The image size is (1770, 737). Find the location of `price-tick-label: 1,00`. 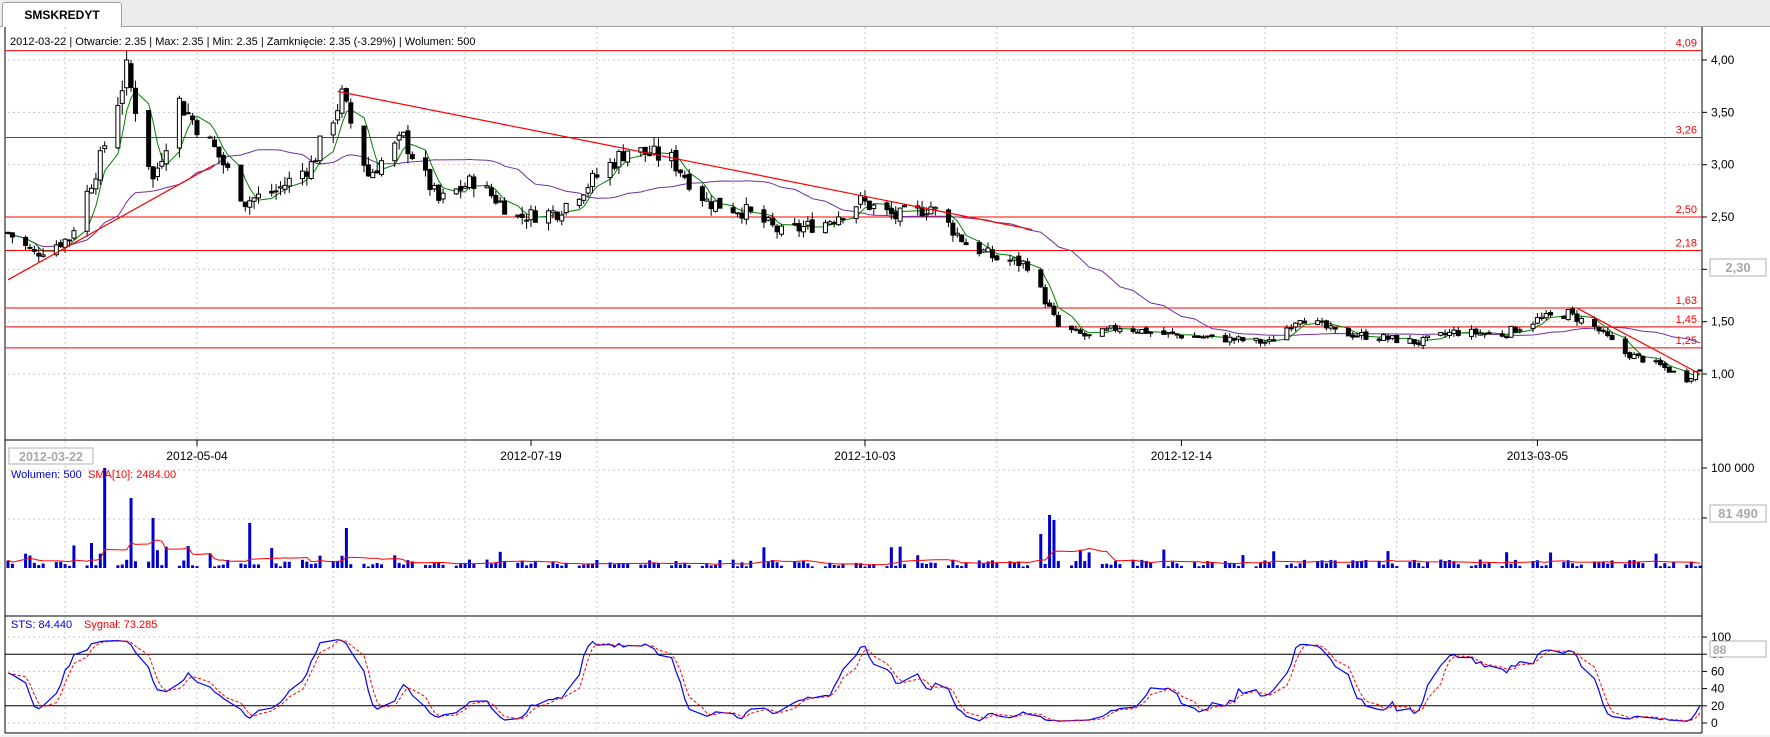

price-tick-label: 1,00 is located at coordinates (1723, 374).